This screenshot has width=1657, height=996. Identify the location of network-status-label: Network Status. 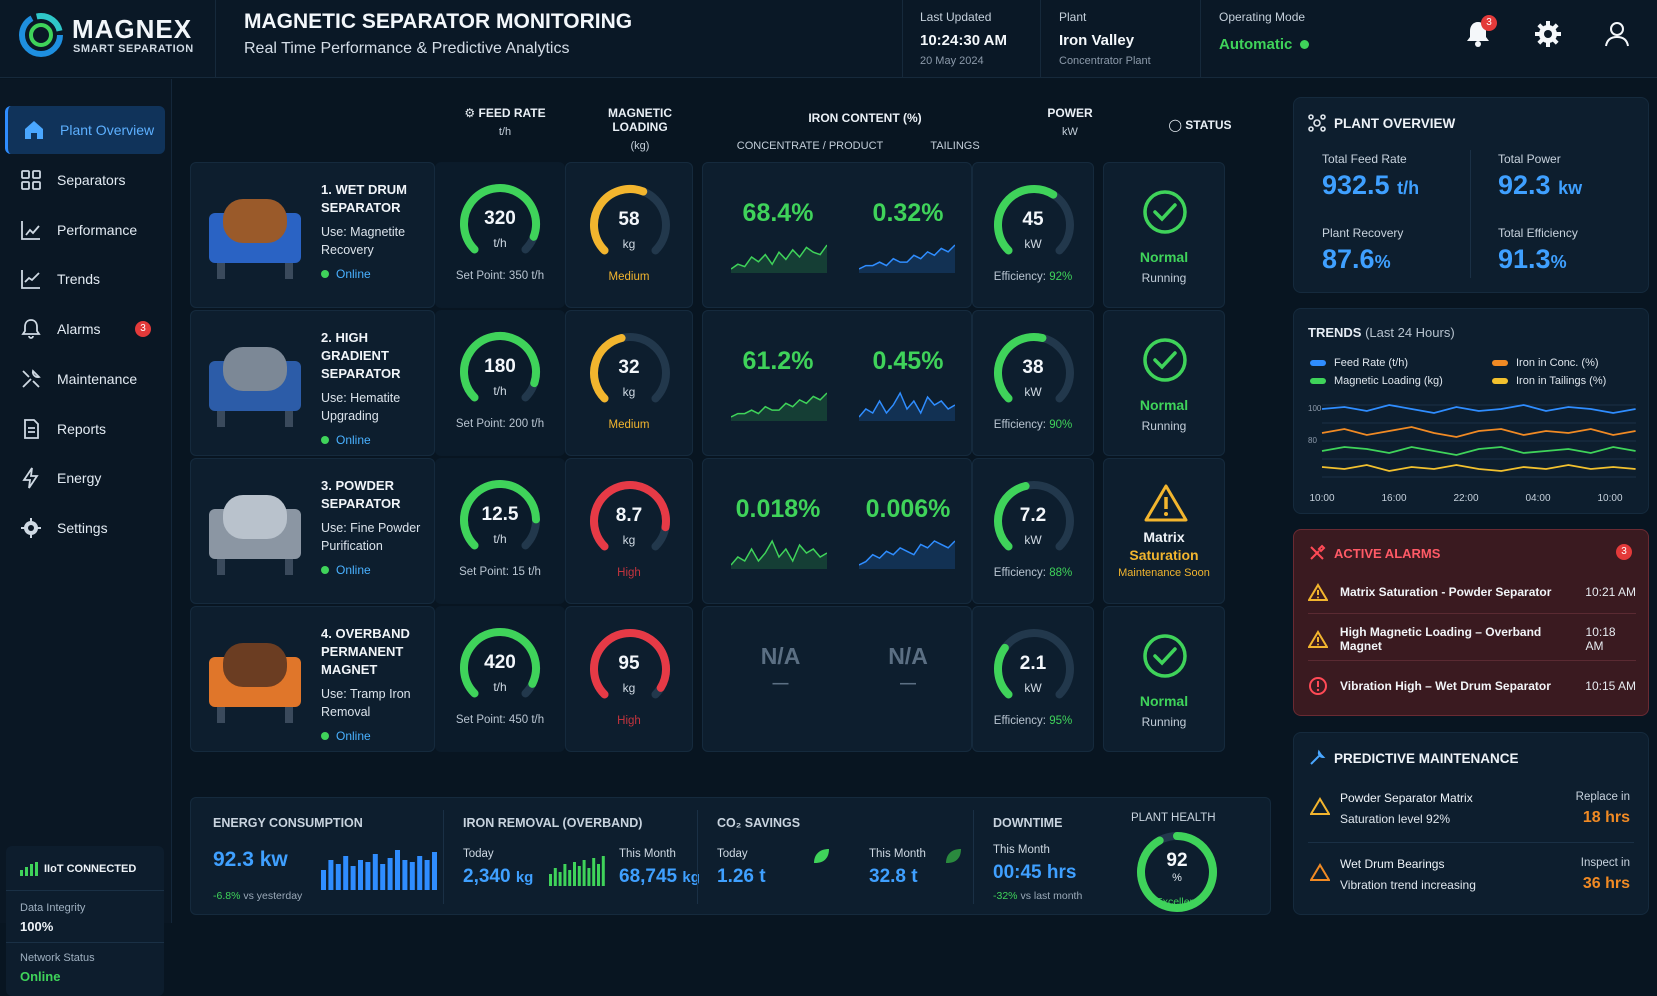
(57, 958).